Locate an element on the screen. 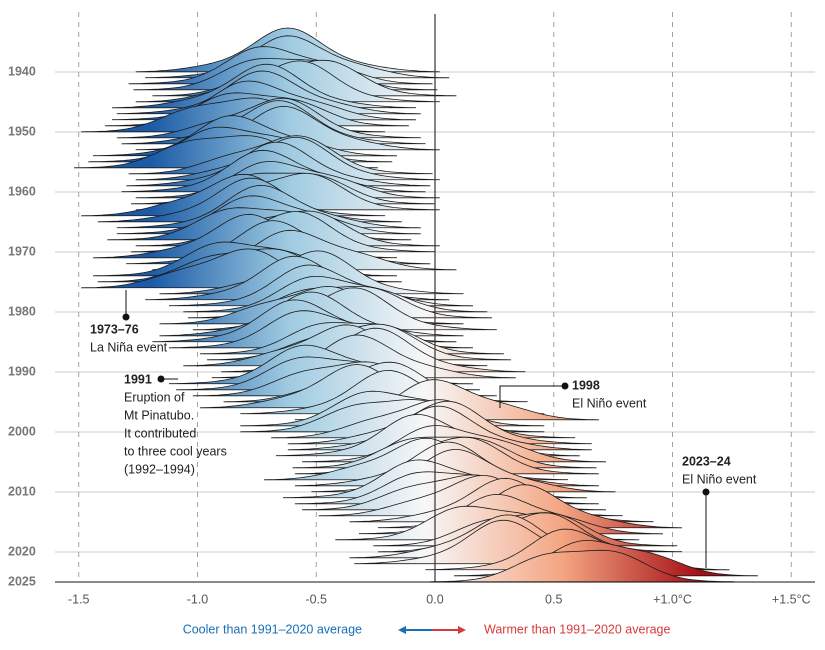 Image resolution: width=825 pixels, height=650 pixels. ridge is located at coordinates (582, 566).